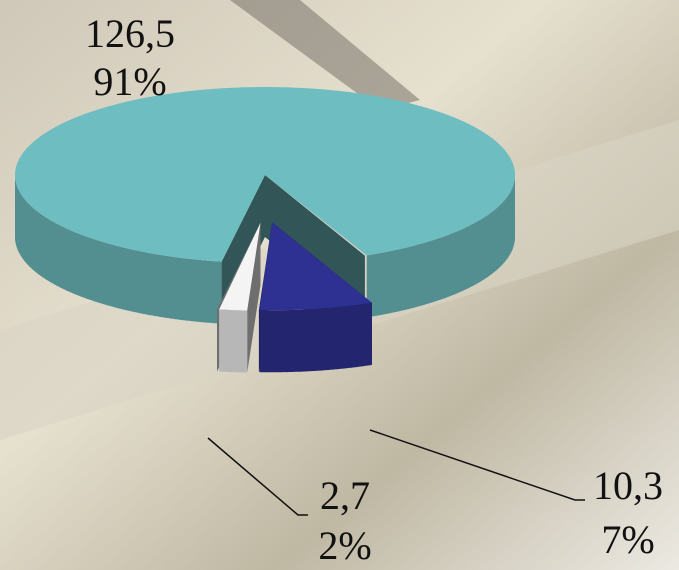 The height and width of the screenshot is (570, 679). Describe the element at coordinates (345, 495) in the screenshot. I see `value-label: 2,7` at that location.